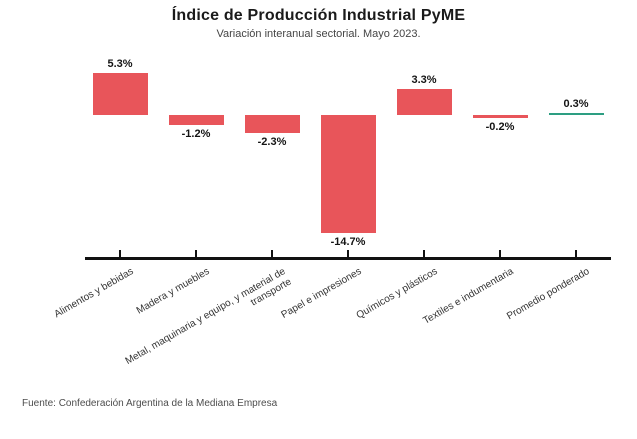 The height and width of the screenshot is (439, 637). Describe the element at coordinates (196, 133) in the screenshot. I see `bar-value-label-1: -1.2%` at that location.